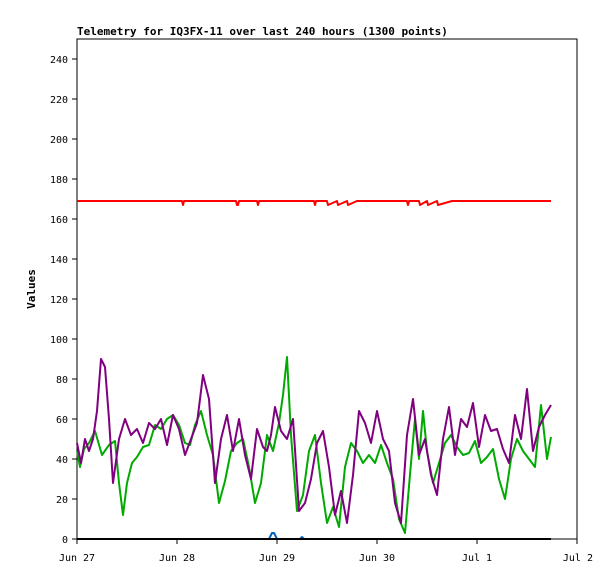 This screenshot has width=615, height=579. I want to click on y-tick-label: 40, so click(62, 460).